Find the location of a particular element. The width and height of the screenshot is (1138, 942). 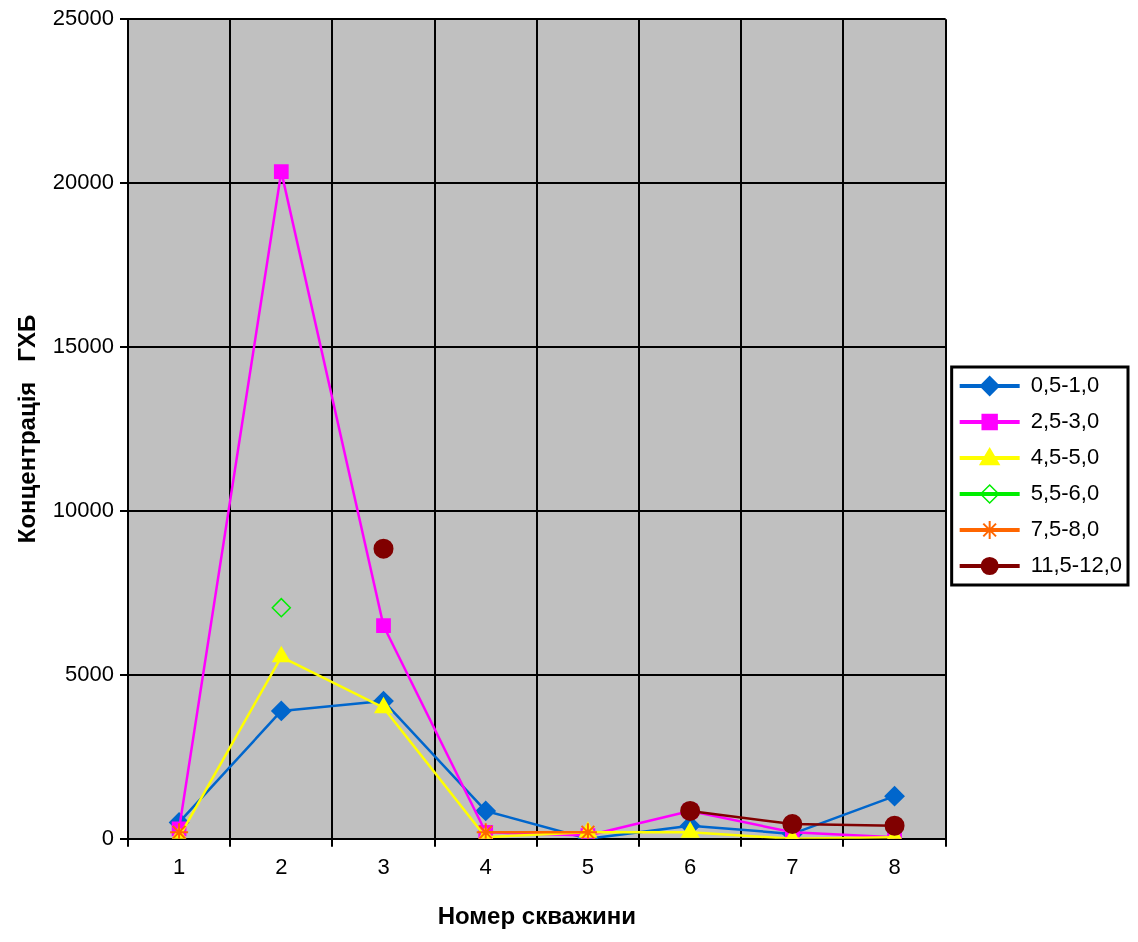

legend-label: 11,5-12,0 is located at coordinates (1076, 565).